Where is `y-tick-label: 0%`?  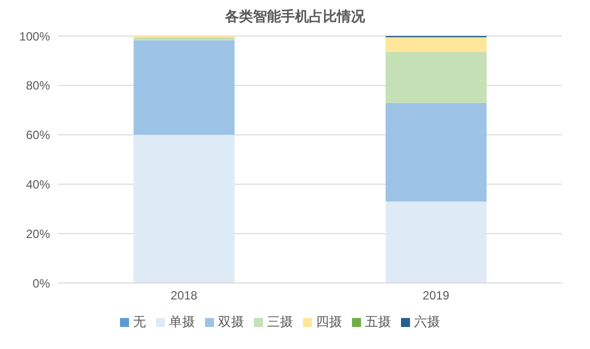
y-tick-label: 0% is located at coordinates (41, 283).